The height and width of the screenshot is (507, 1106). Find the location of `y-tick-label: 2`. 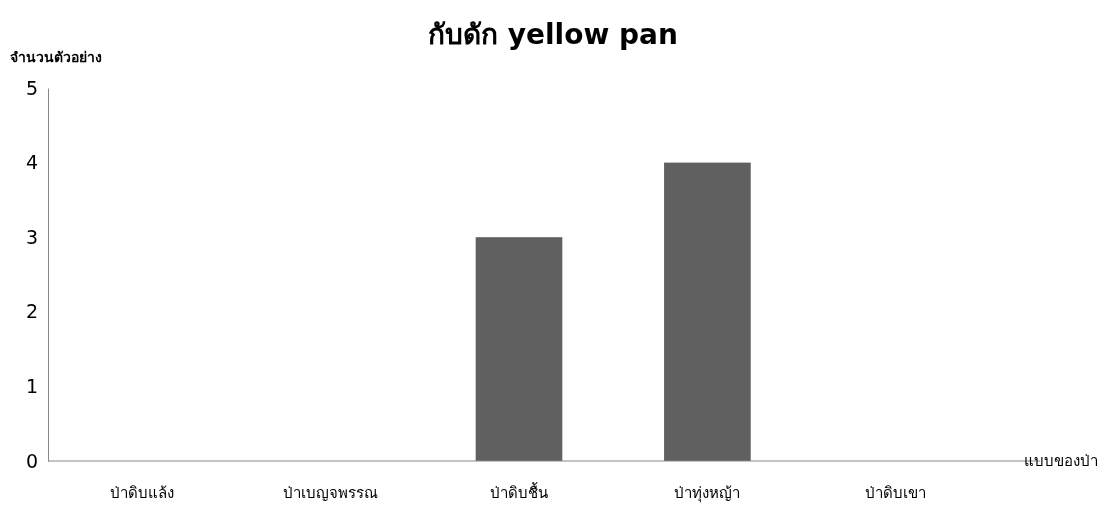

y-tick-label: 2 is located at coordinates (32, 311).